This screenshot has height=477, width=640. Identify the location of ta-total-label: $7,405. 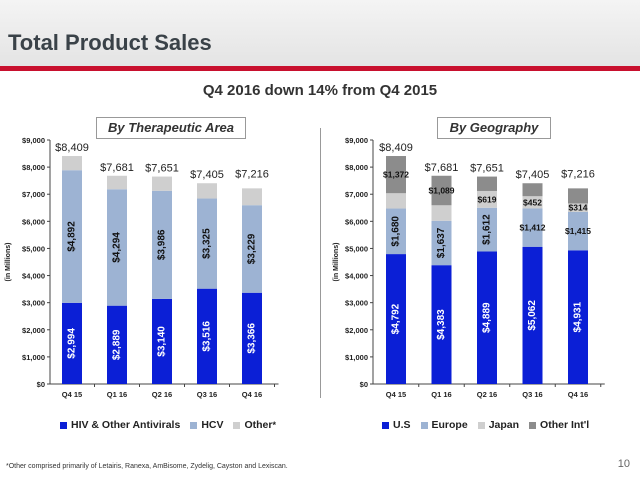
(207, 175).